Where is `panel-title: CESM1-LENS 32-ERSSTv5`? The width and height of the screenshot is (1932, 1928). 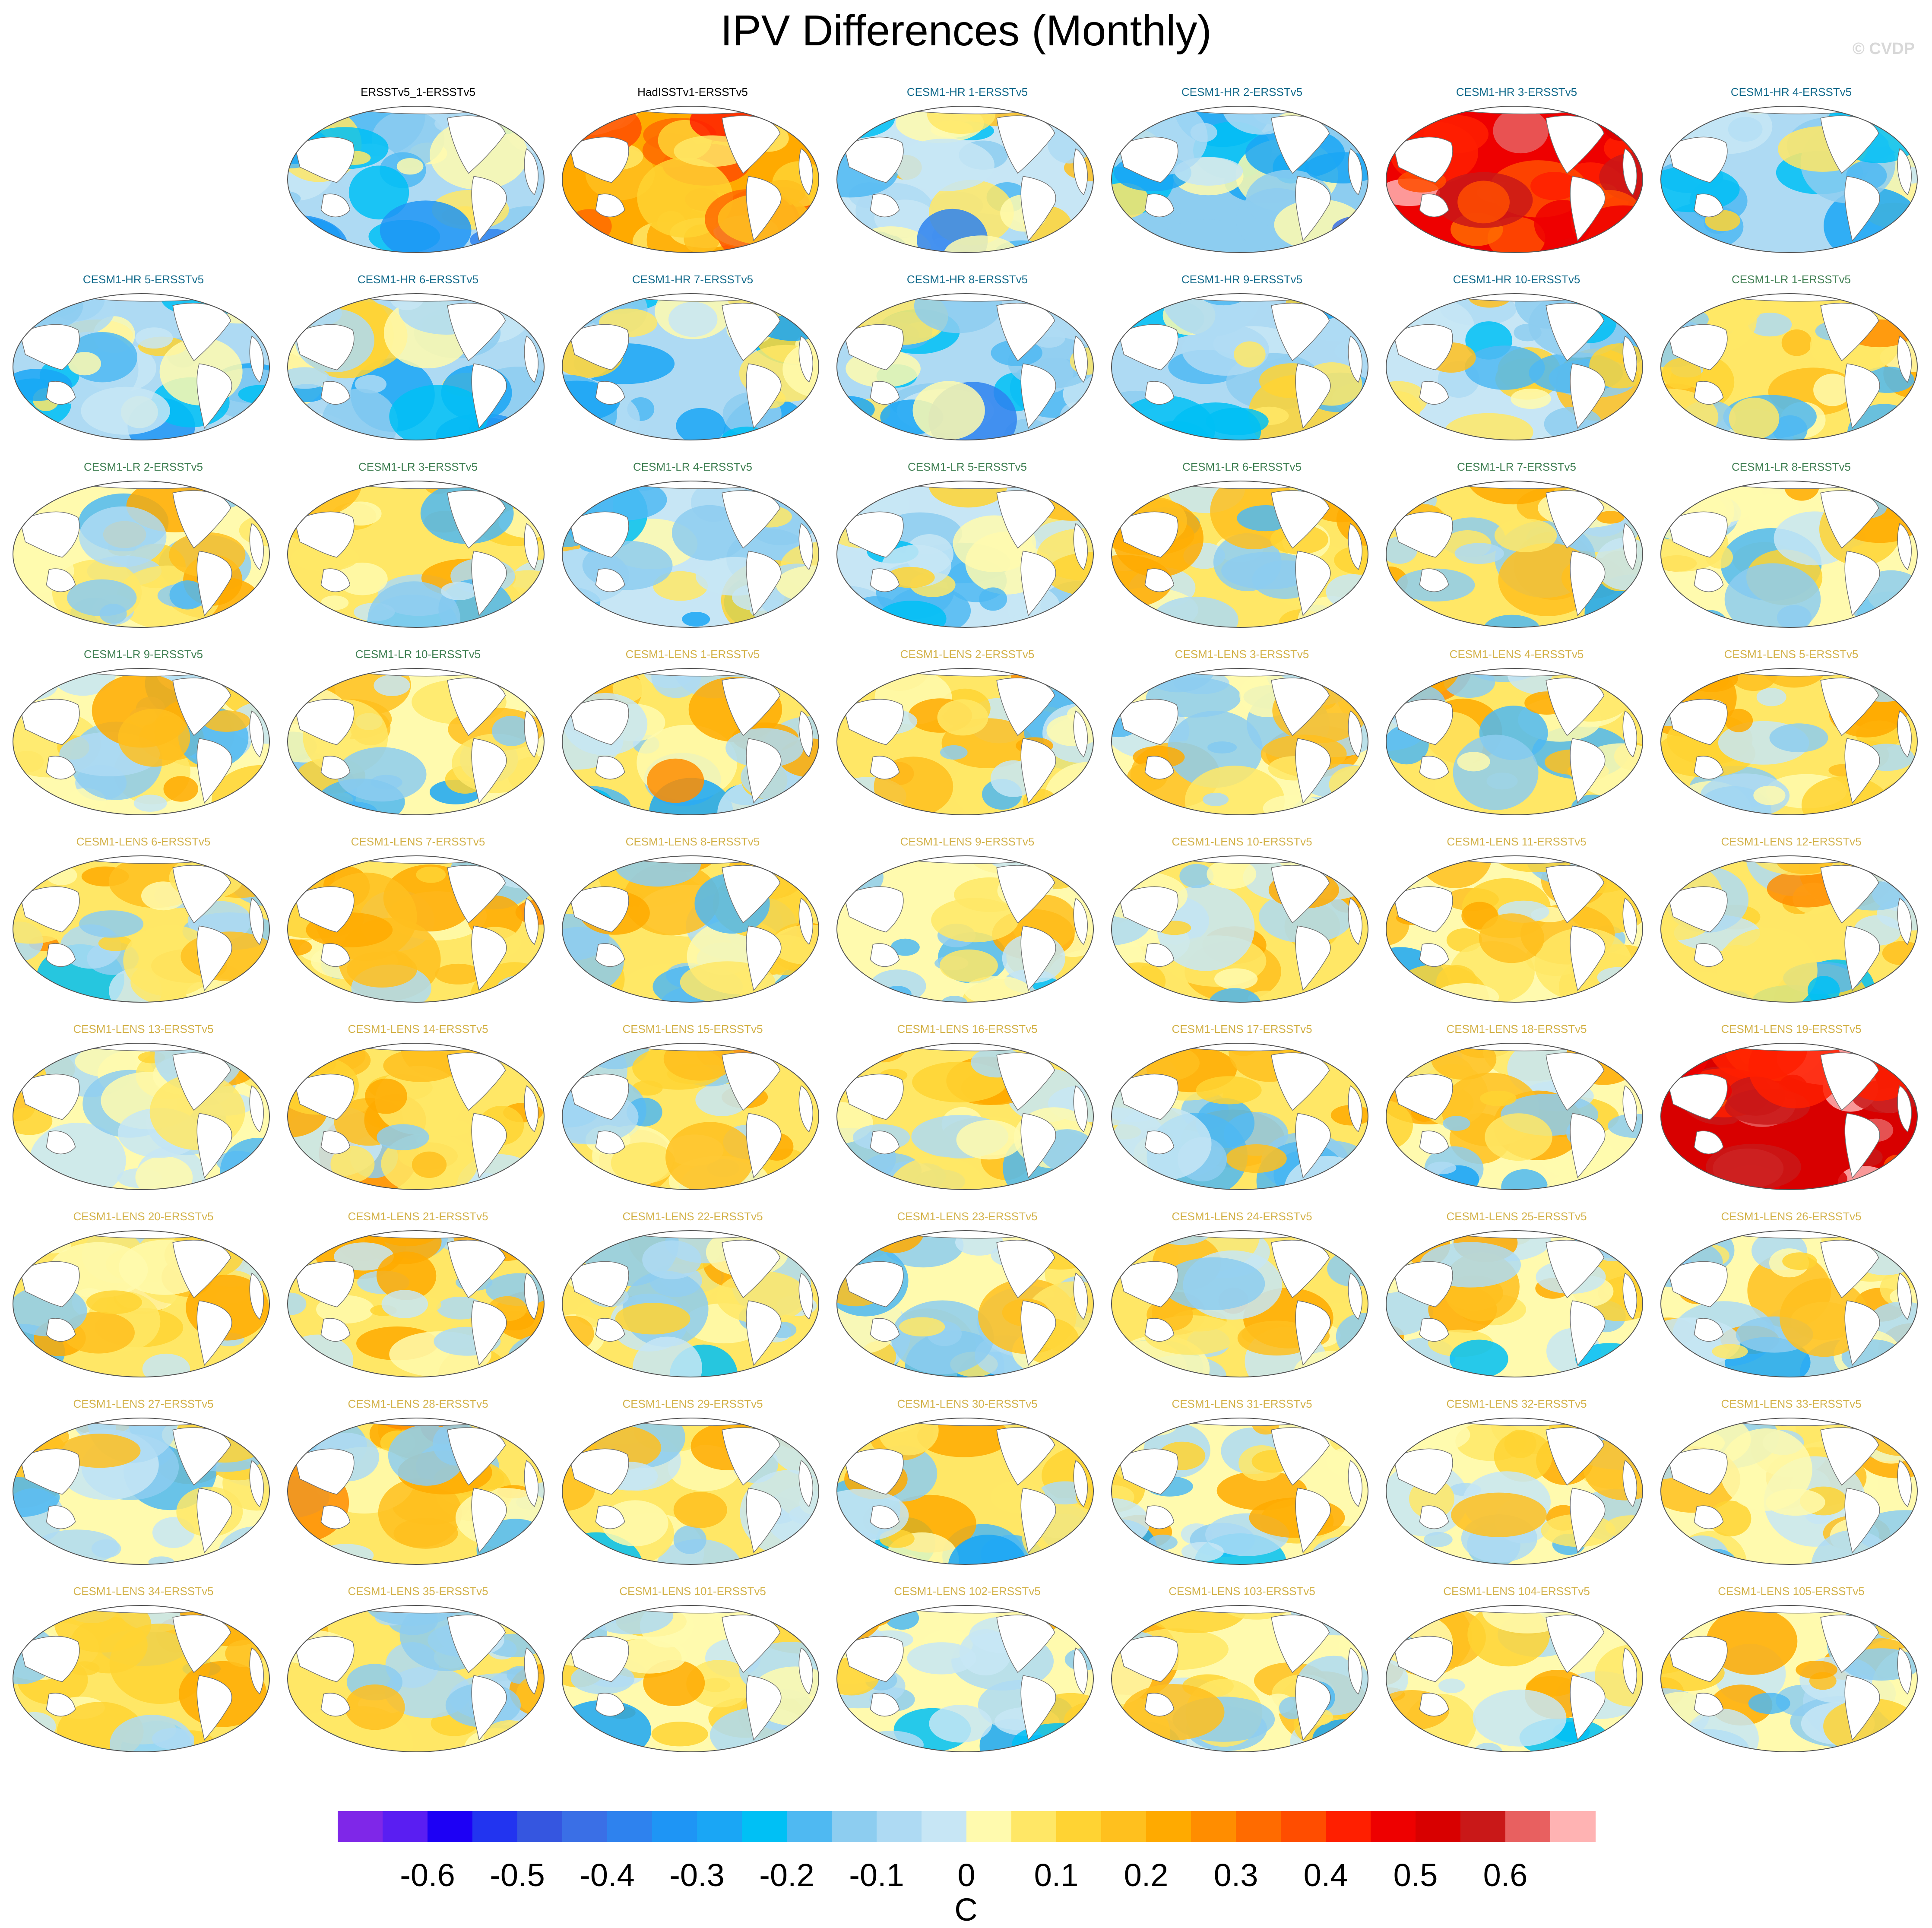
panel-title: CESM1-LENS 32-ERSSTv5 is located at coordinates (1516, 1403).